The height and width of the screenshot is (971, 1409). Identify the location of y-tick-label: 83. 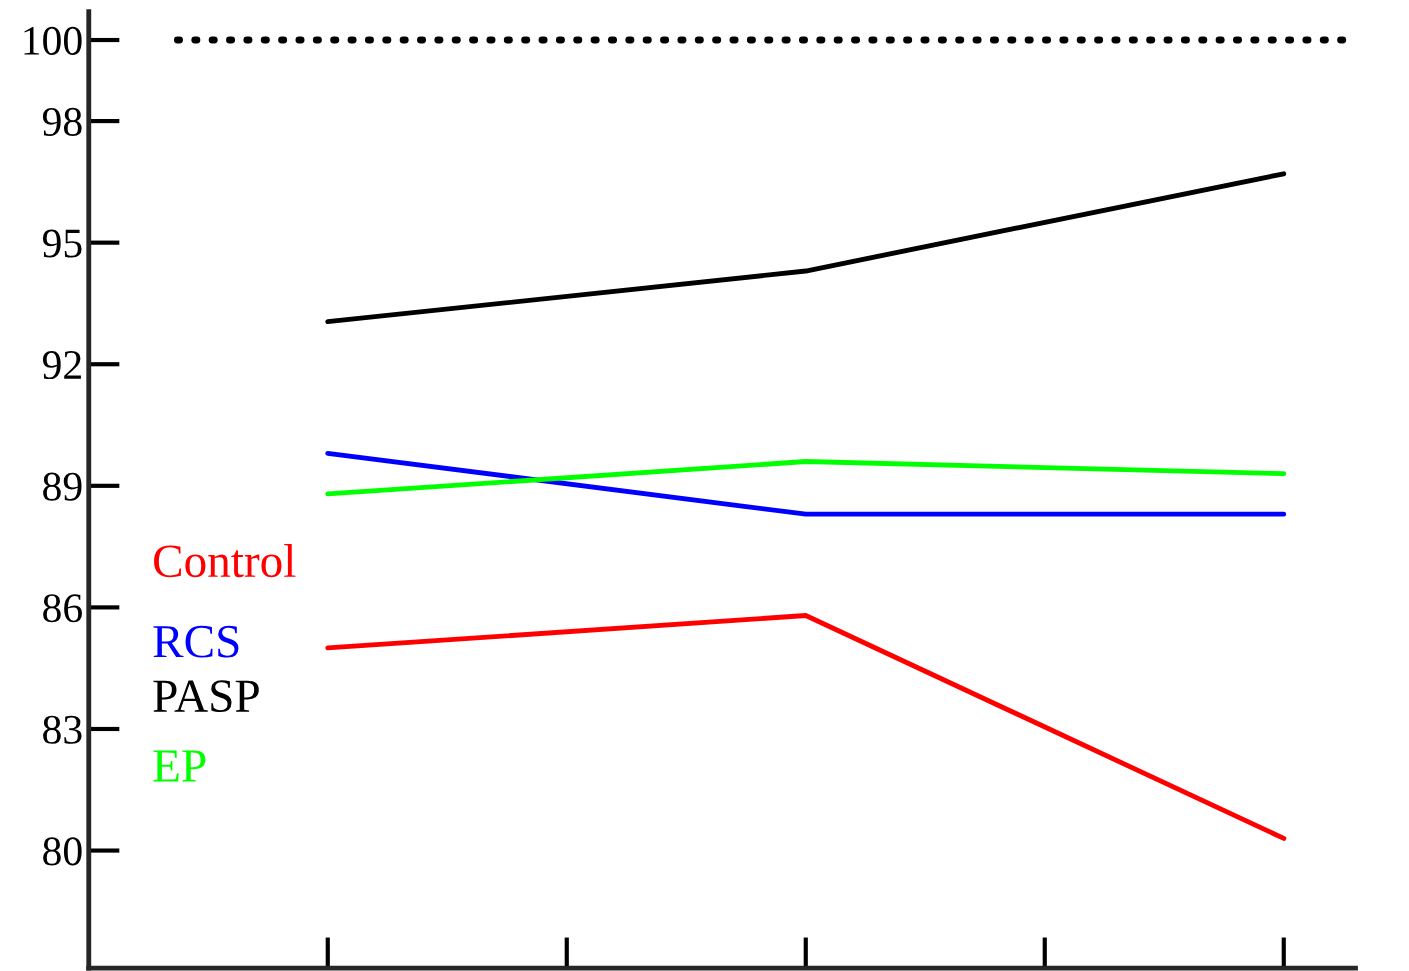
(62, 729).